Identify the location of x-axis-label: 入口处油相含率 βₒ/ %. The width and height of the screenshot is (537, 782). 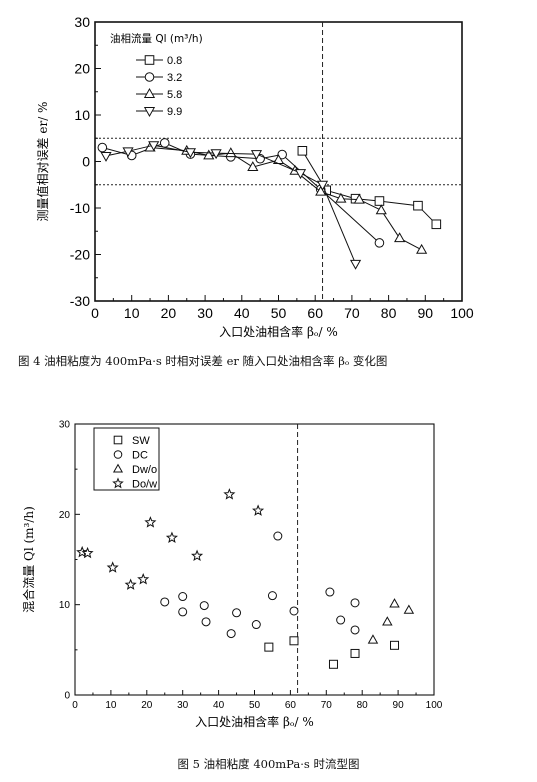
(278, 331).